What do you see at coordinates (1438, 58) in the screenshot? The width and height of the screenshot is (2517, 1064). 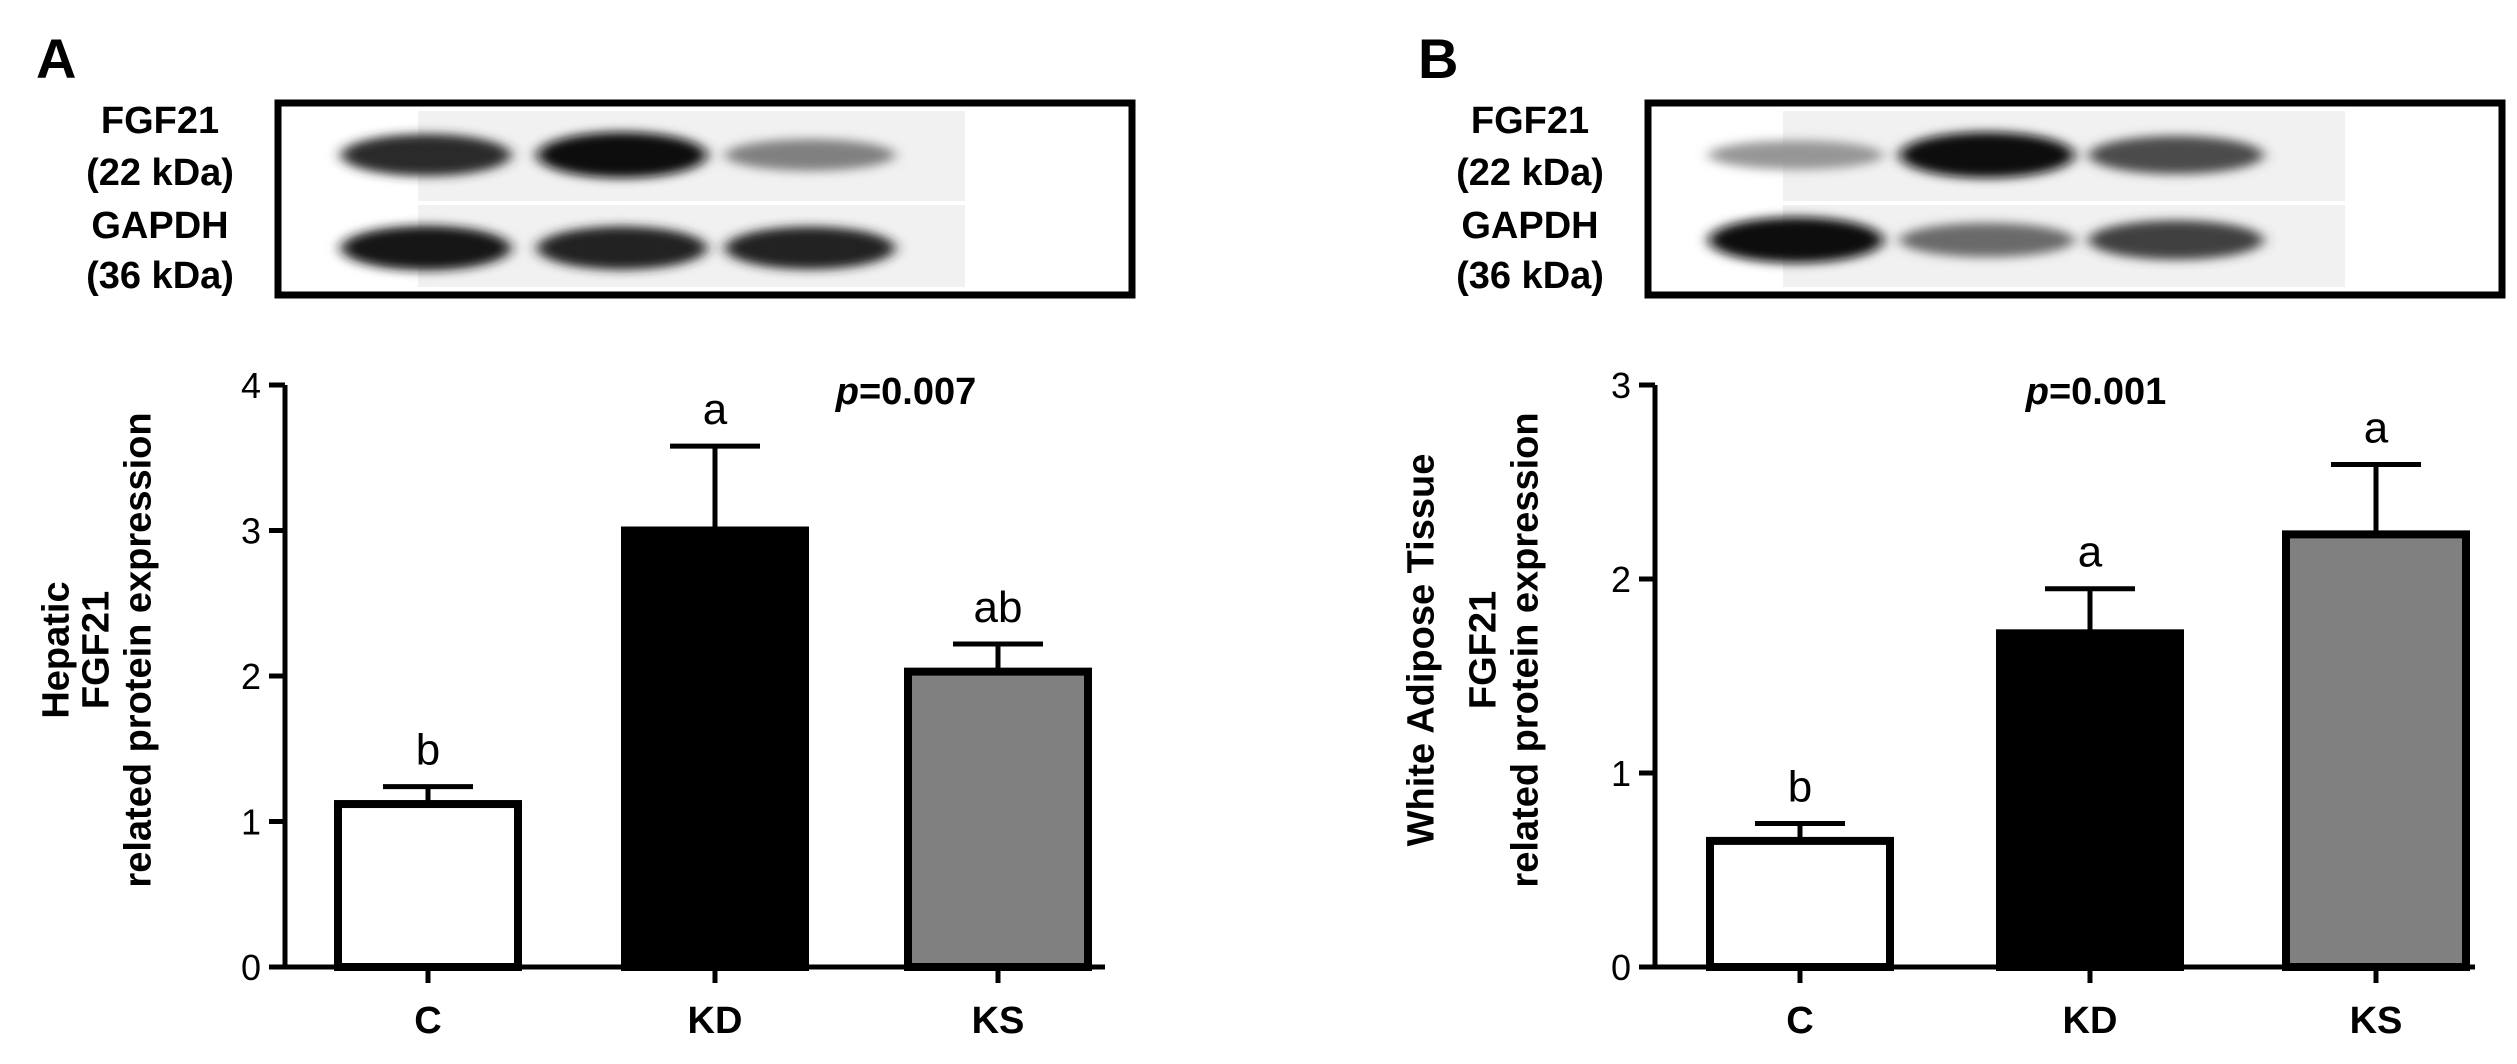 I see `panel-label: B` at bounding box center [1438, 58].